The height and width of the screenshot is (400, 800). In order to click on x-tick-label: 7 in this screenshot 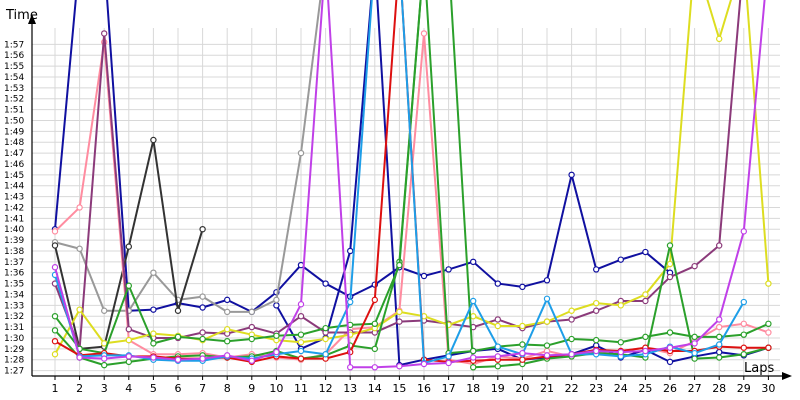, I will do `click(202, 388)`.